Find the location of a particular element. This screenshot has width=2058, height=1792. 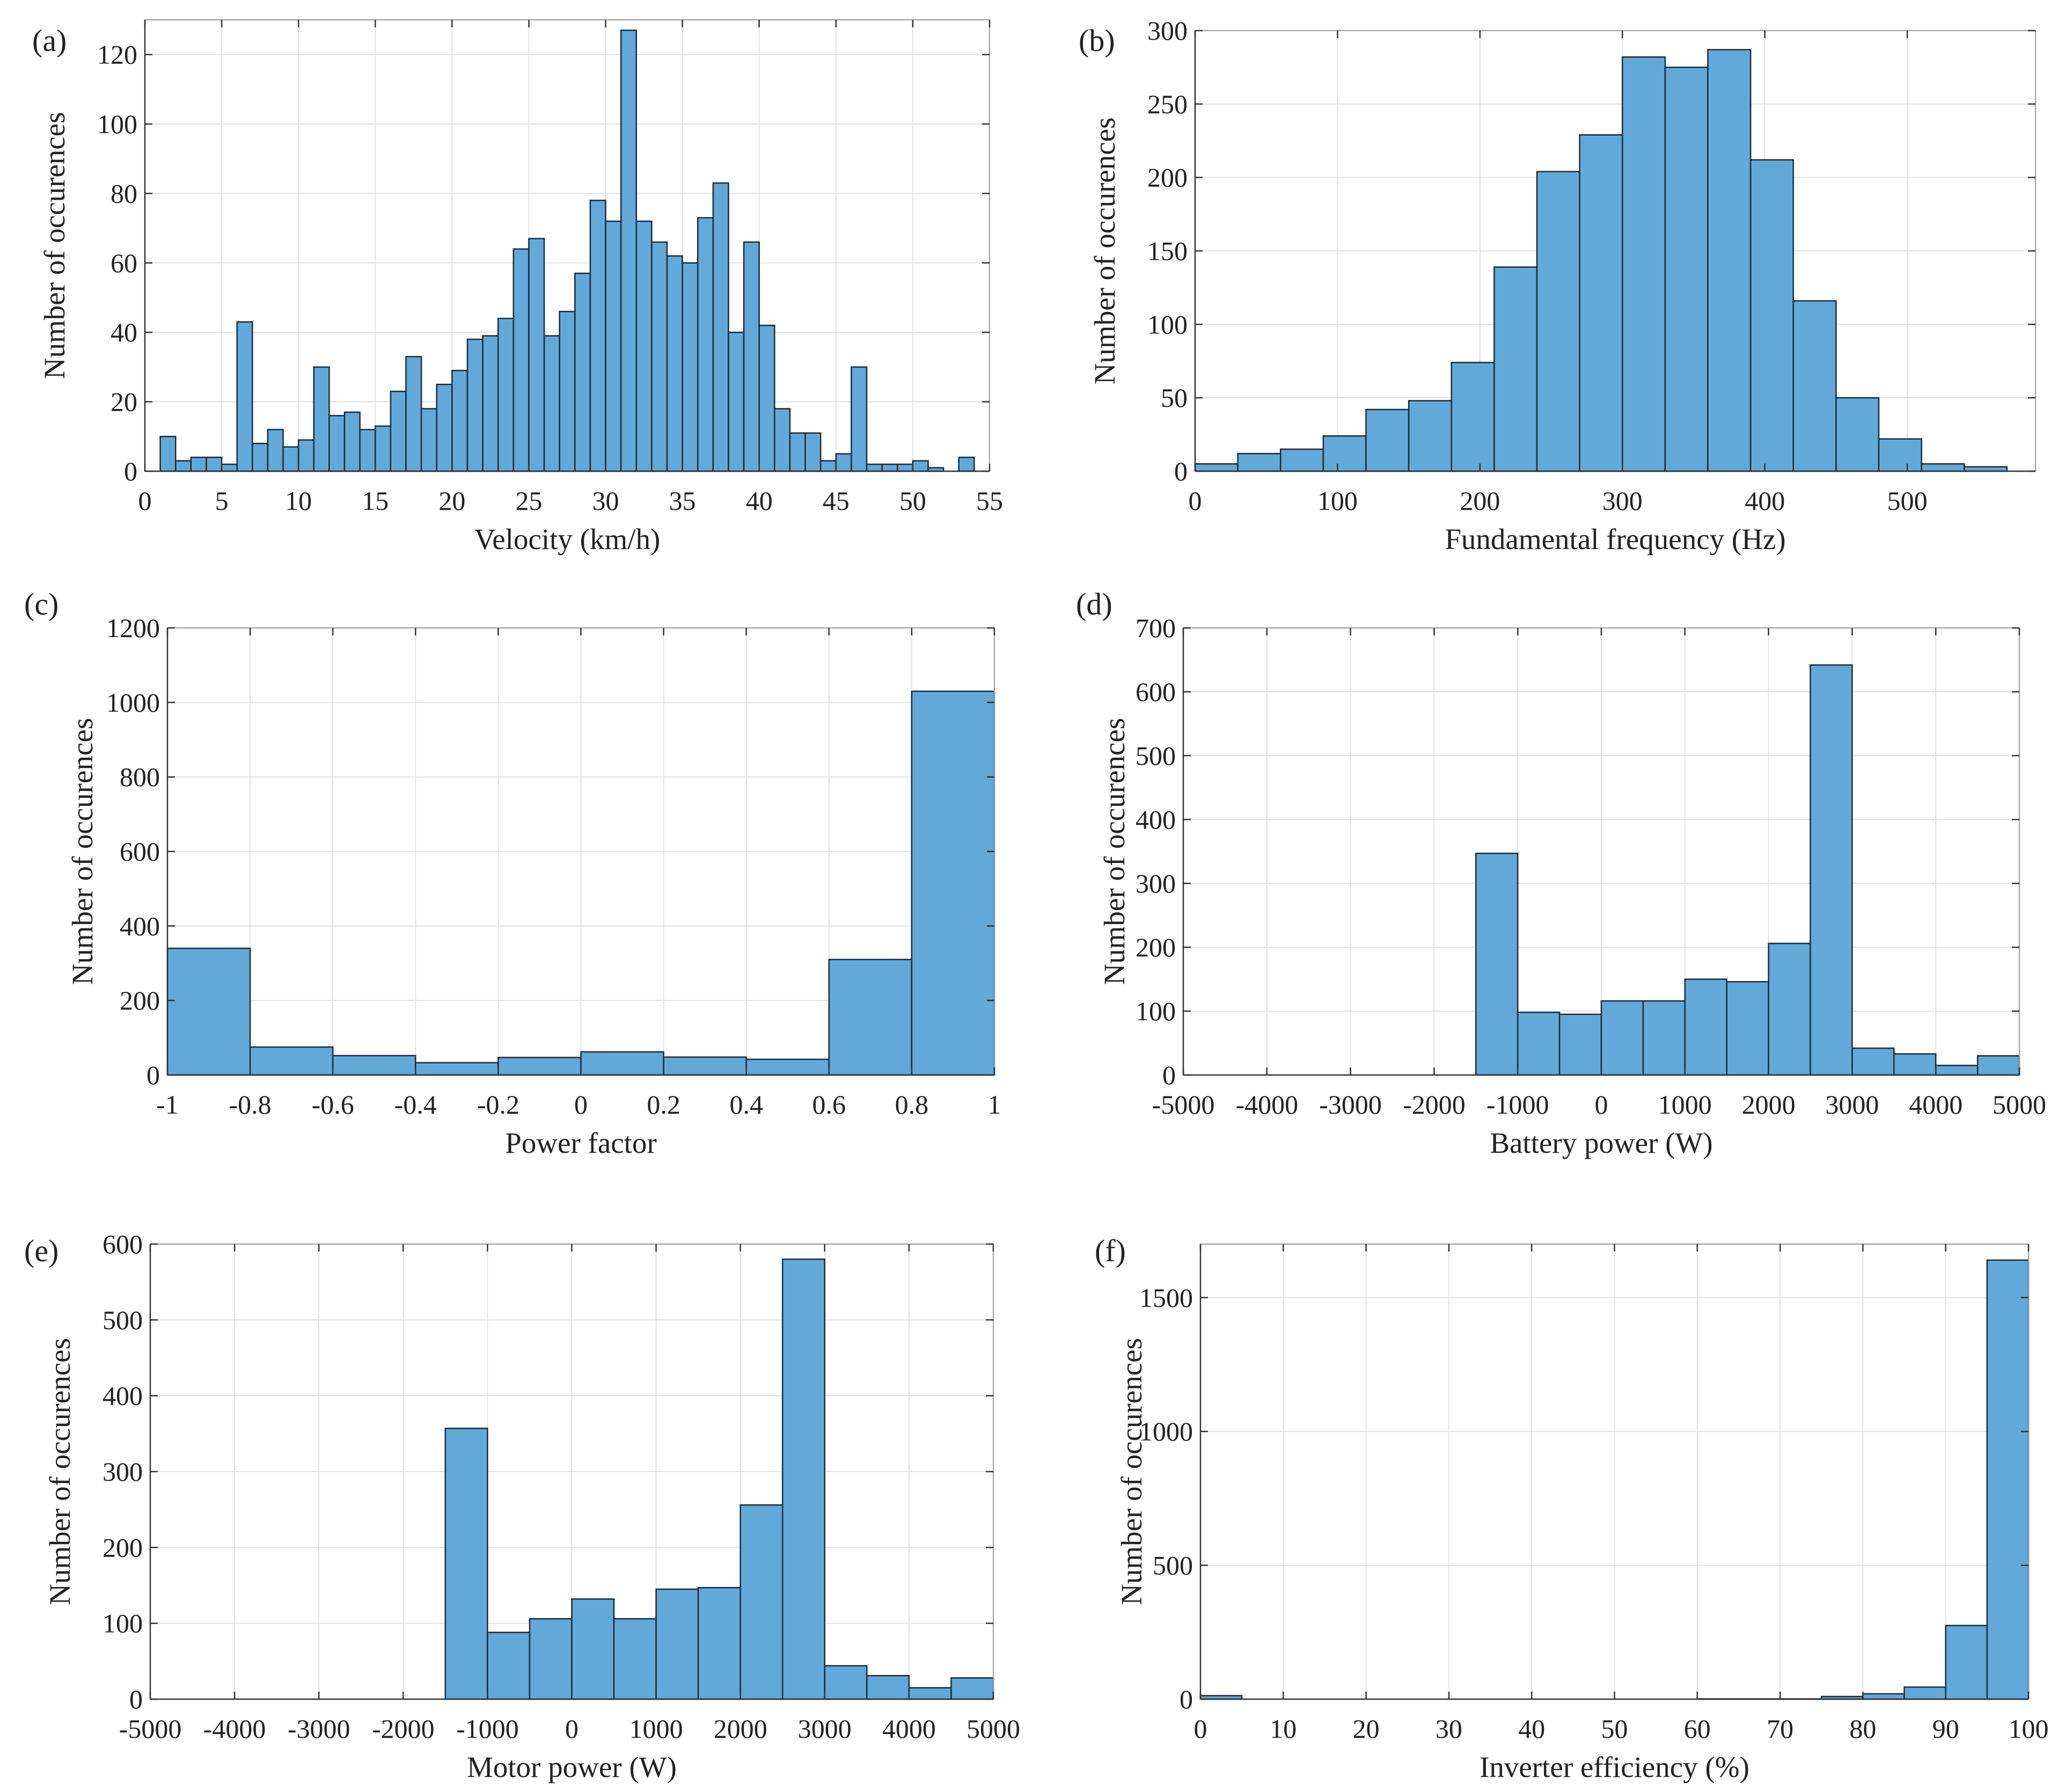

panel-label: (c) is located at coordinates (41, 604).